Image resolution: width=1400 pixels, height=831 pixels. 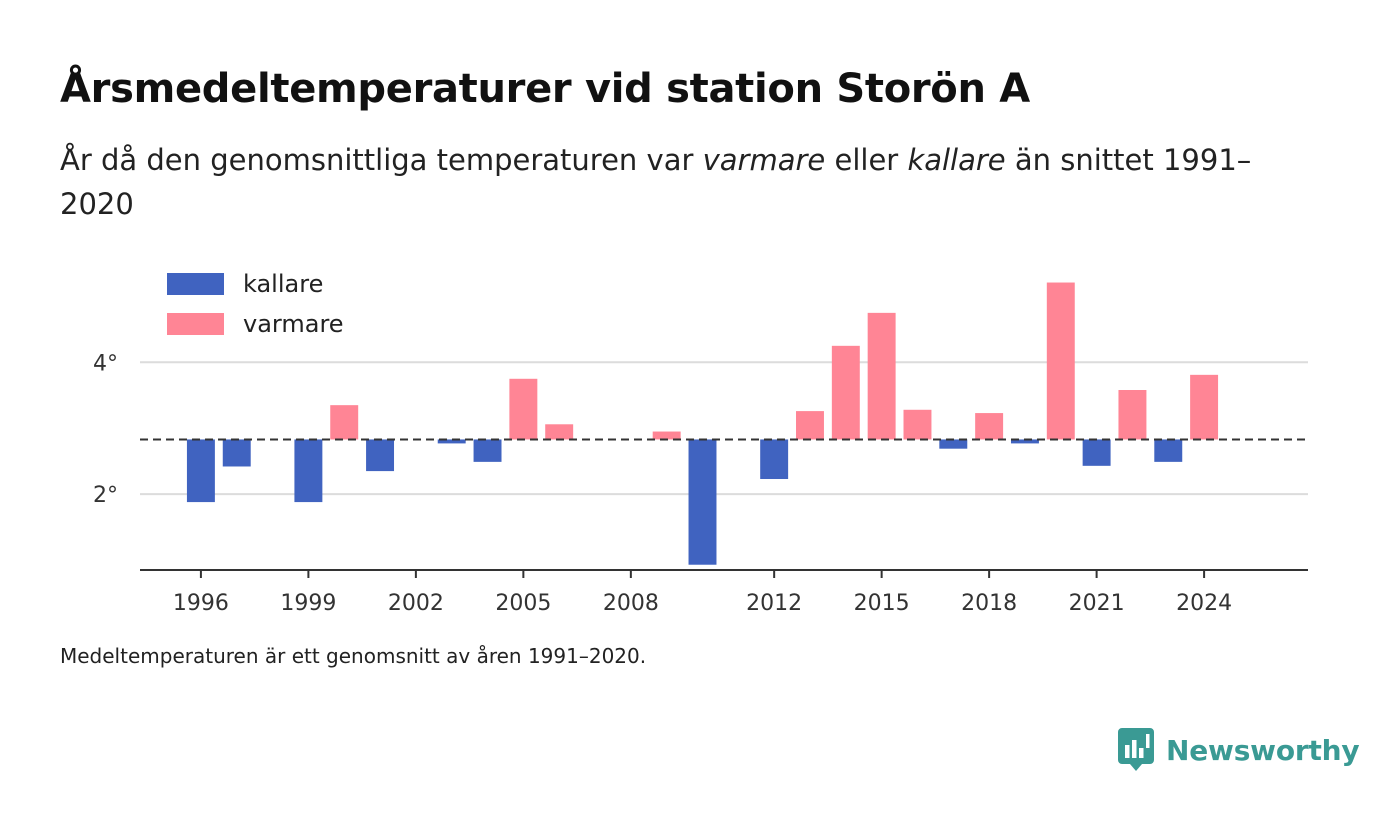 What do you see at coordinates (953, 444) in the screenshot?
I see `bar-2017` at bounding box center [953, 444].